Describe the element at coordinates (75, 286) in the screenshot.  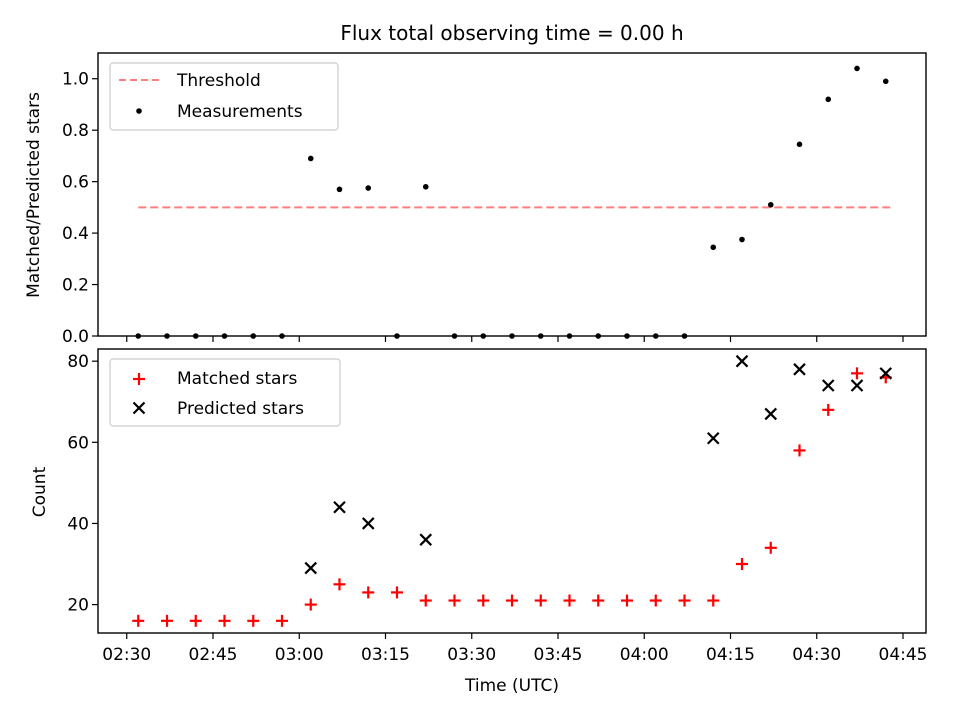
I see `top-y-tick-label: 0.2` at that location.